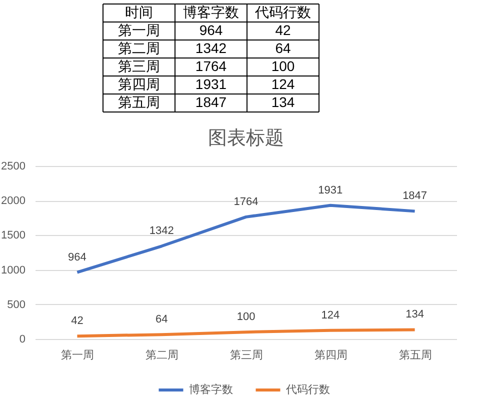 The image size is (479, 404). What do you see at coordinates (246, 138) in the screenshot?
I see `chart-title: 图表标题` at bounding box center [246, 138].